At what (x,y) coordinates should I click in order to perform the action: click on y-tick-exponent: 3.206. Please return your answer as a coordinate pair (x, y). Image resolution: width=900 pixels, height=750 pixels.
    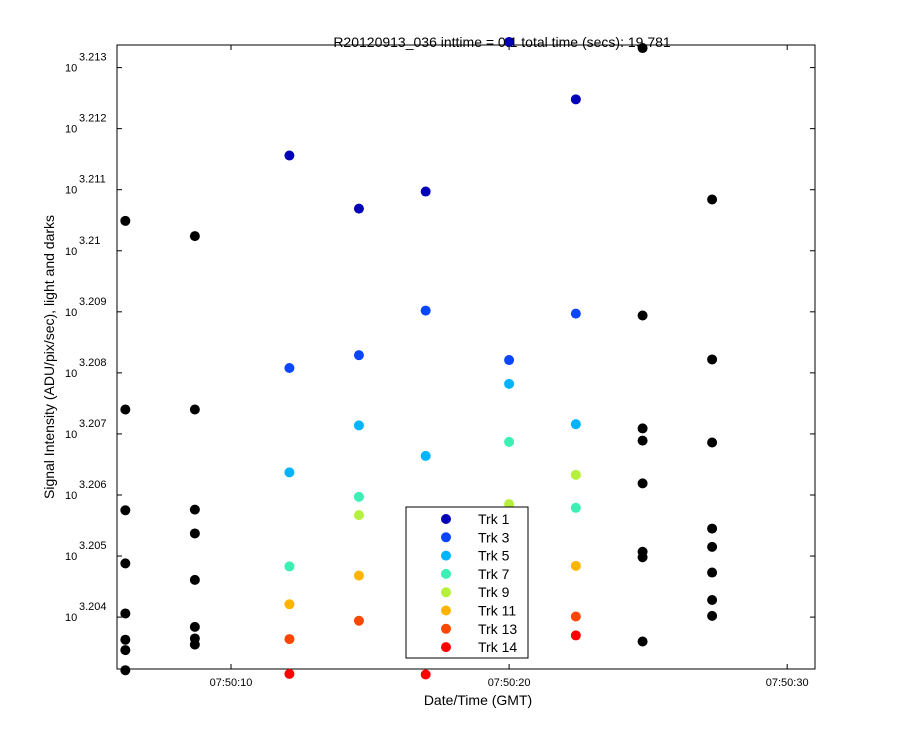
    Looking at the image, I should click on (93, 485).